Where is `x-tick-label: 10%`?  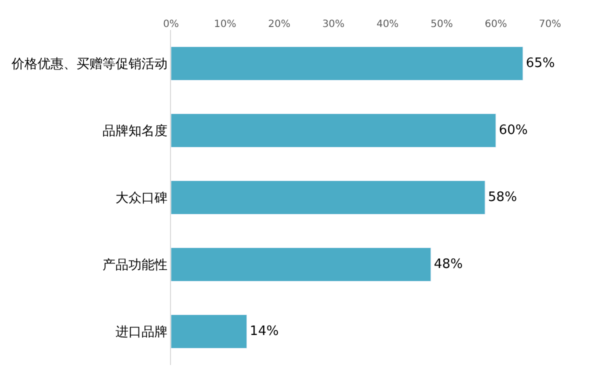
x-tick-label: 10% is located at coordinates (225, 24).